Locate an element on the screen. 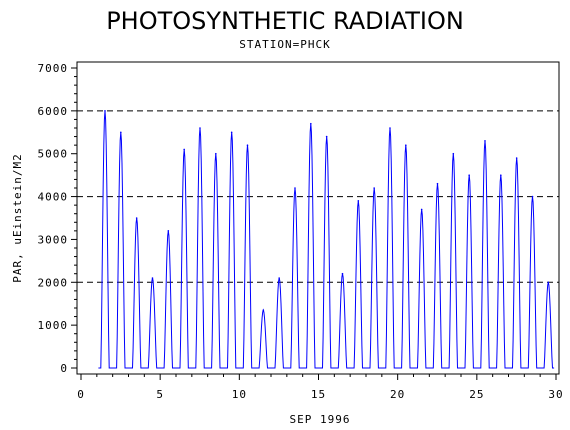  x-tick-label: 20 is located at coordinates (397, 394).